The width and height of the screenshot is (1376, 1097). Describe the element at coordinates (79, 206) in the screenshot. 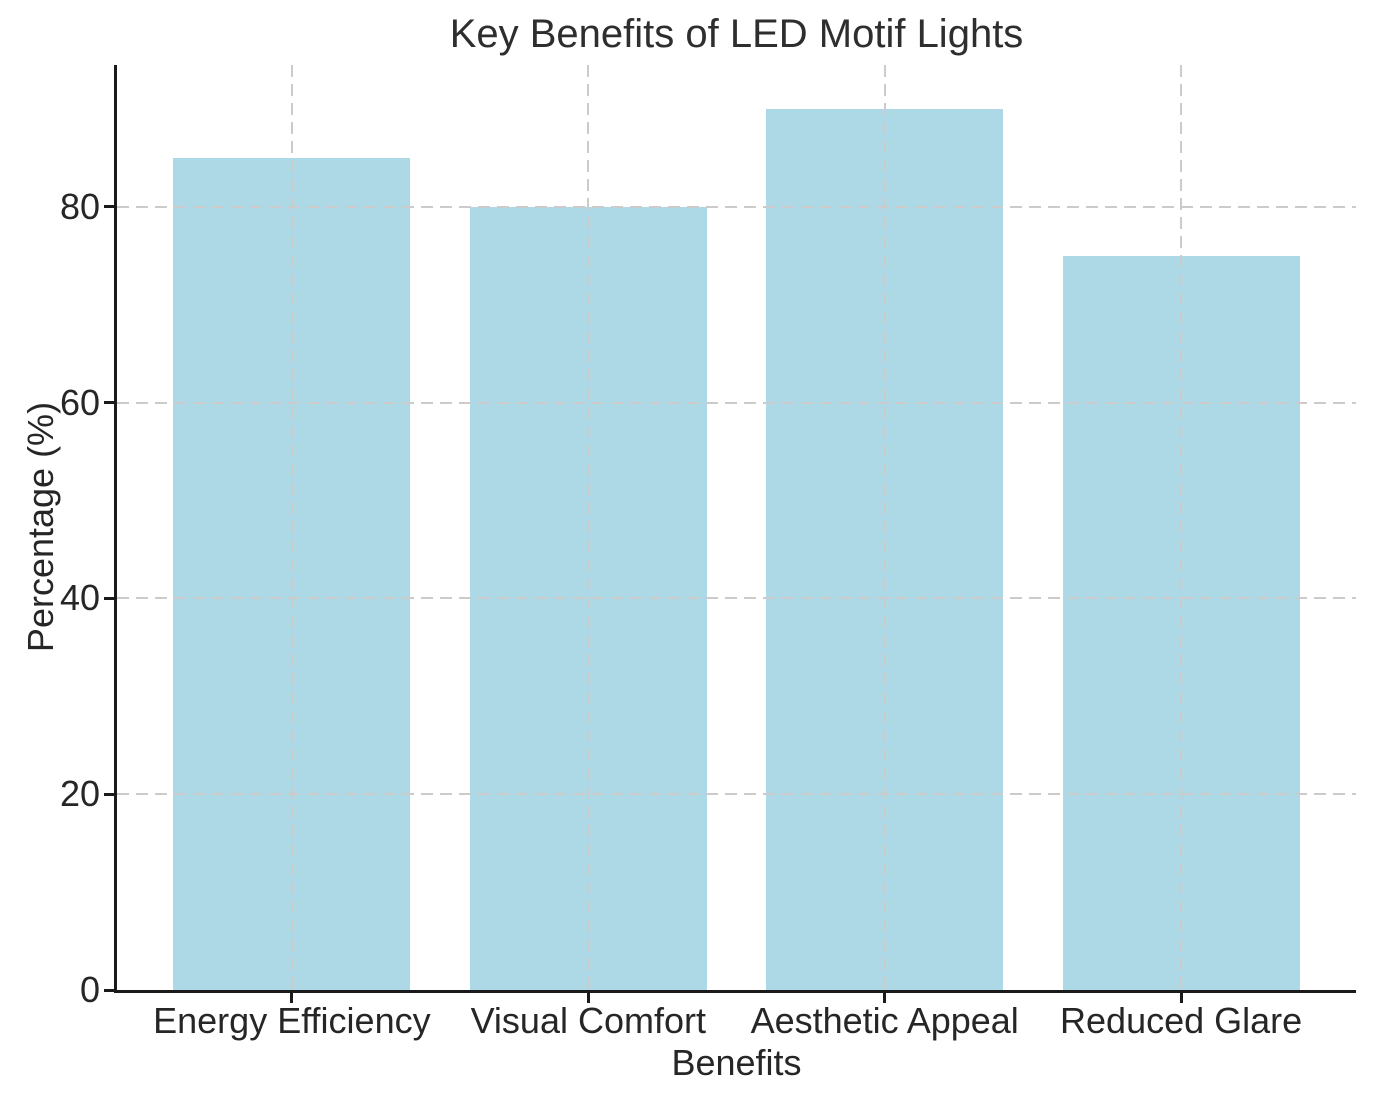

I see `y-tick-label-80: 80` at that location.